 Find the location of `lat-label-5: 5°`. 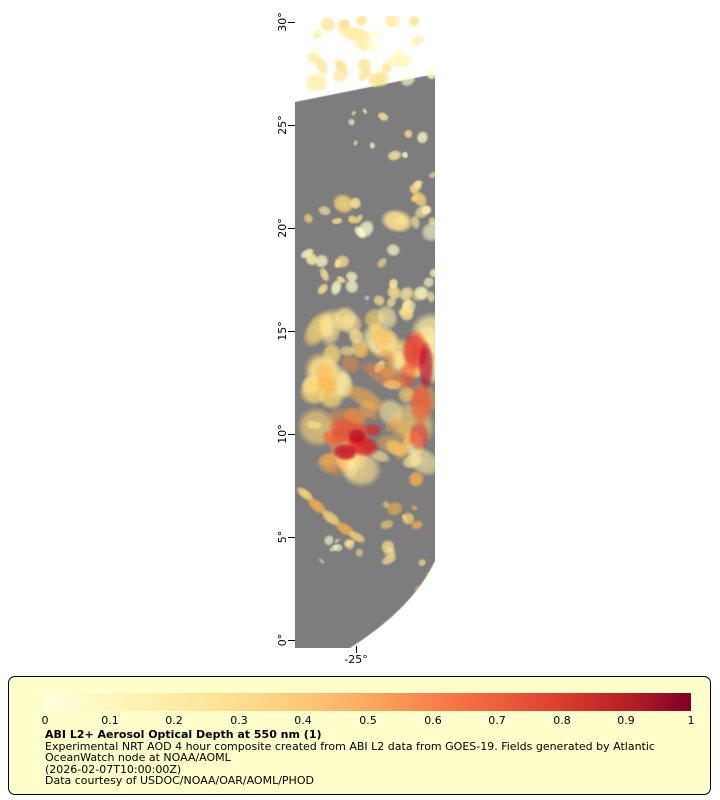

lat-label-5: 5° is located at coordinates (282, 537).